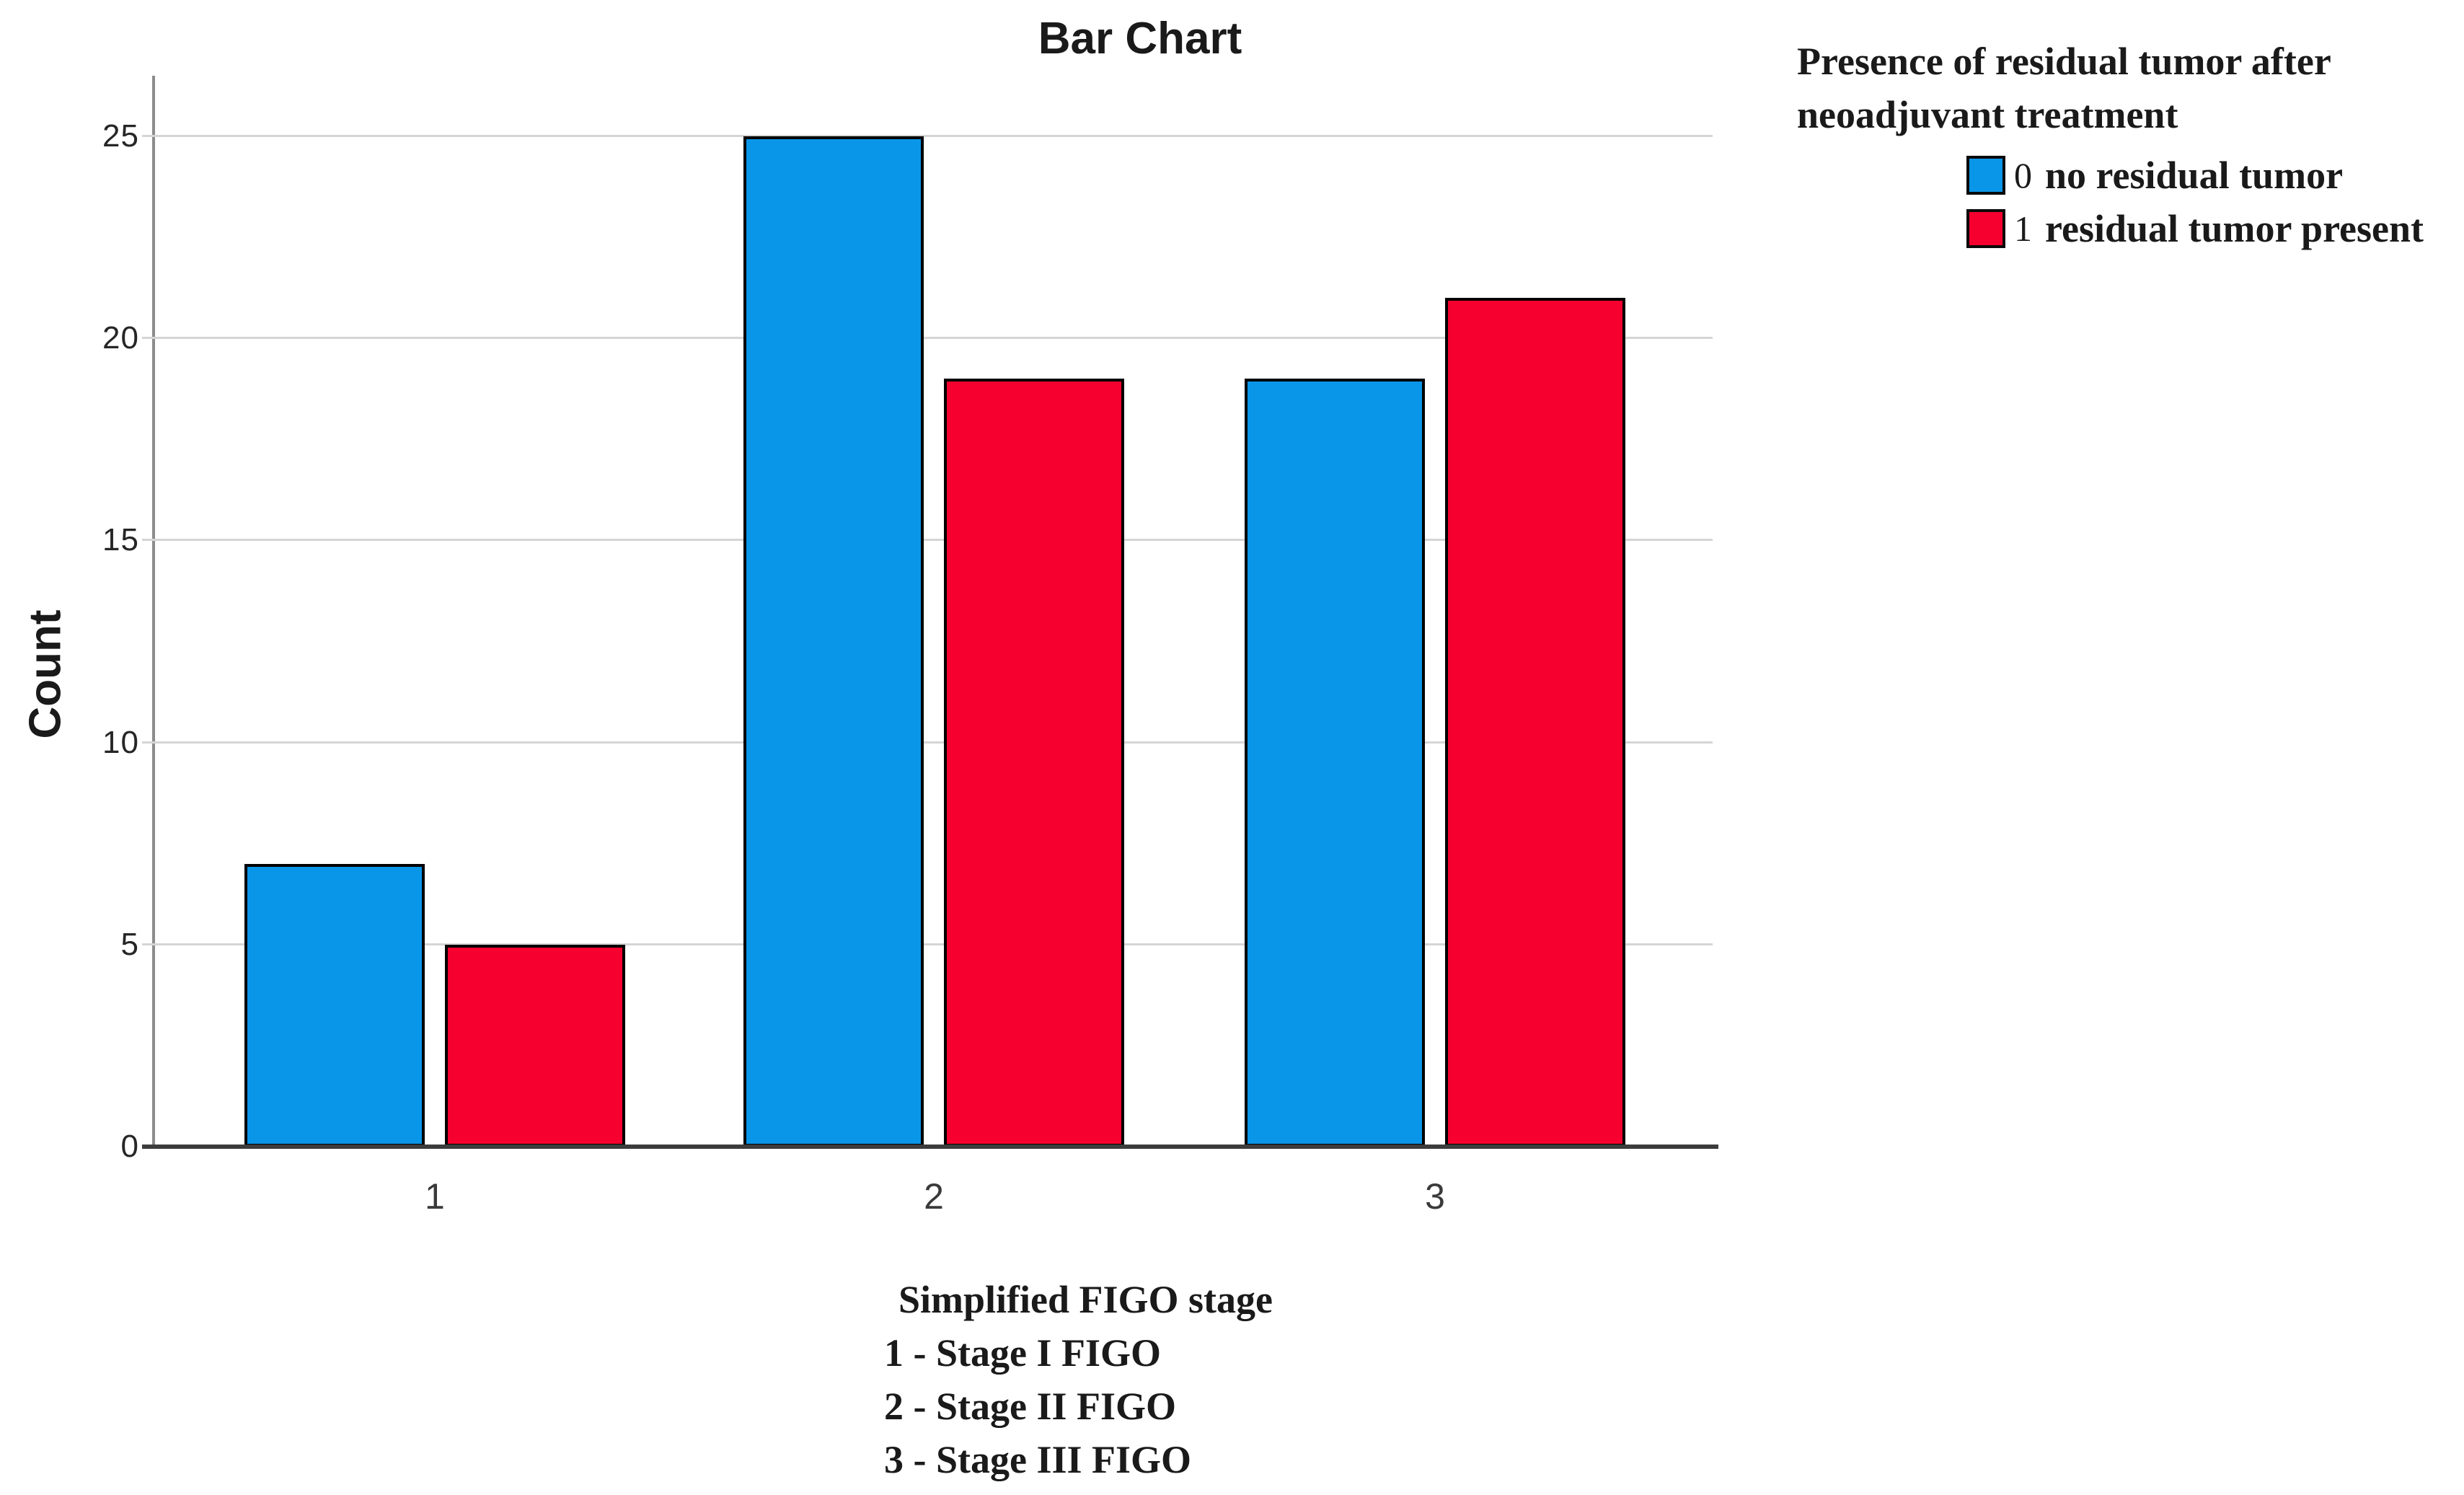  I want to click on y-axis-line, so click(153, 611).